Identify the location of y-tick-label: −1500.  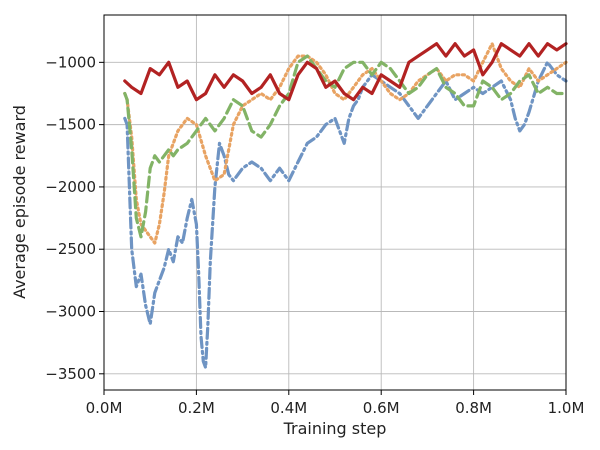
(70, 125).